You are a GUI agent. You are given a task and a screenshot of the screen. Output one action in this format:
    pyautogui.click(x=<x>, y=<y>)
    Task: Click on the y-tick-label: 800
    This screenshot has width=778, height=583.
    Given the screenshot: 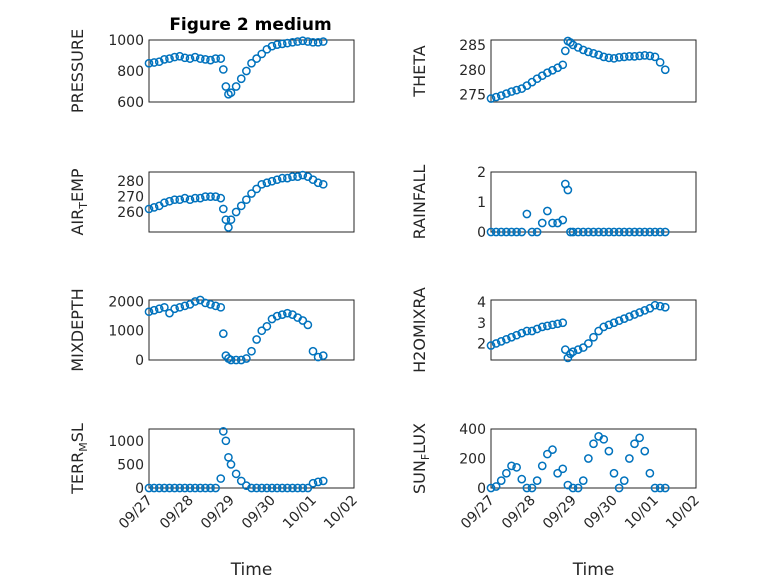 What is the action you would take?
    pyautogui.click(x=130, y=72)
    